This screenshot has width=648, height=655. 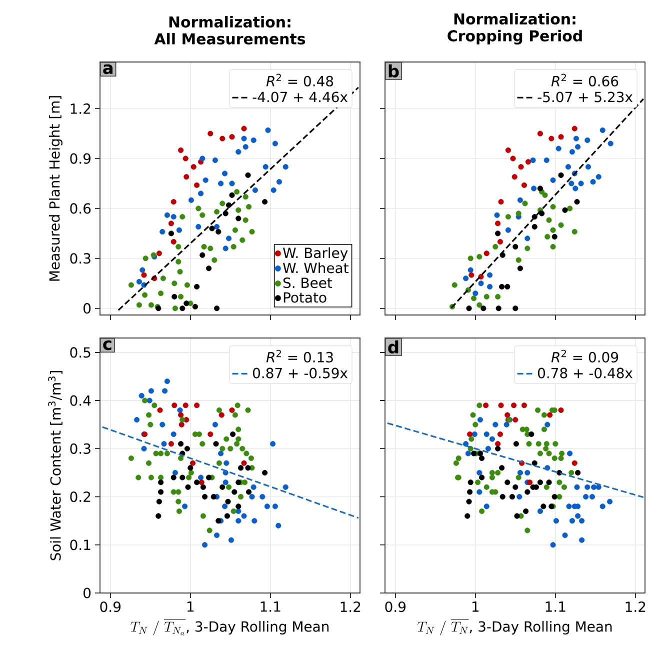 What do you see at coordinates (585, 97) in the screenshot?
I see `legend-label: -5.07 + 5.23x` at bounding box center [585, 97].